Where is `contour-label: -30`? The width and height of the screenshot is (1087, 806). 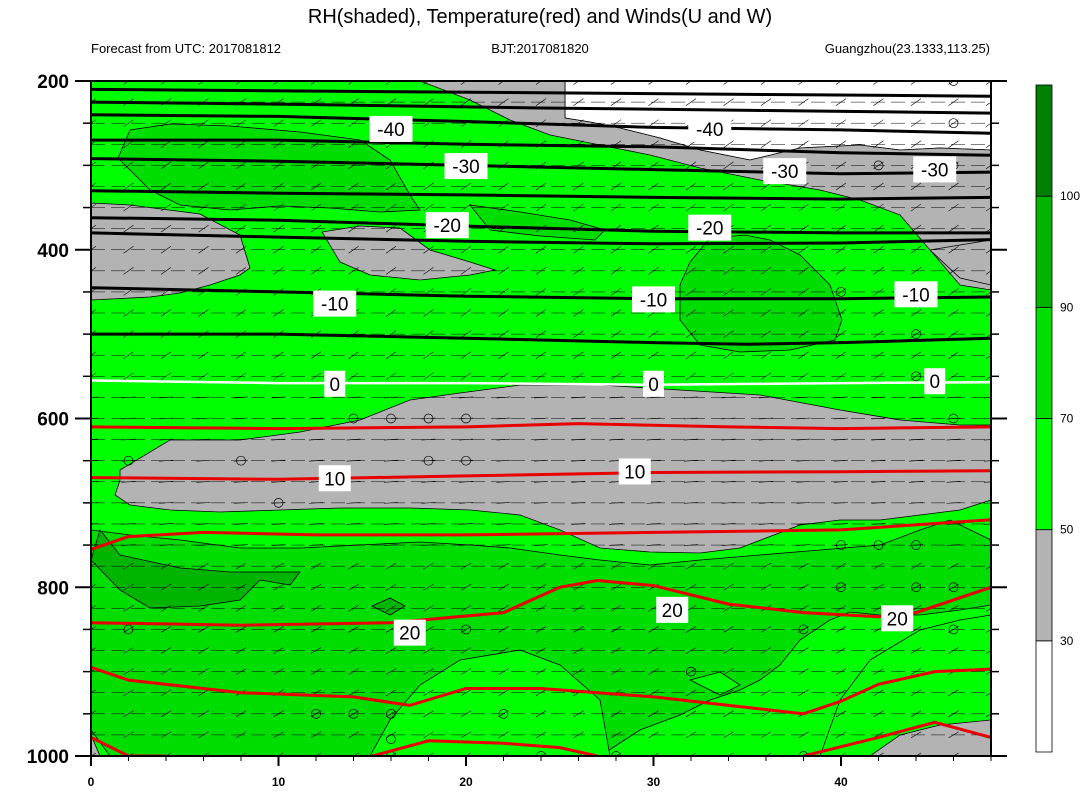
contour-label: -30 is located at coordinates (934, 170).